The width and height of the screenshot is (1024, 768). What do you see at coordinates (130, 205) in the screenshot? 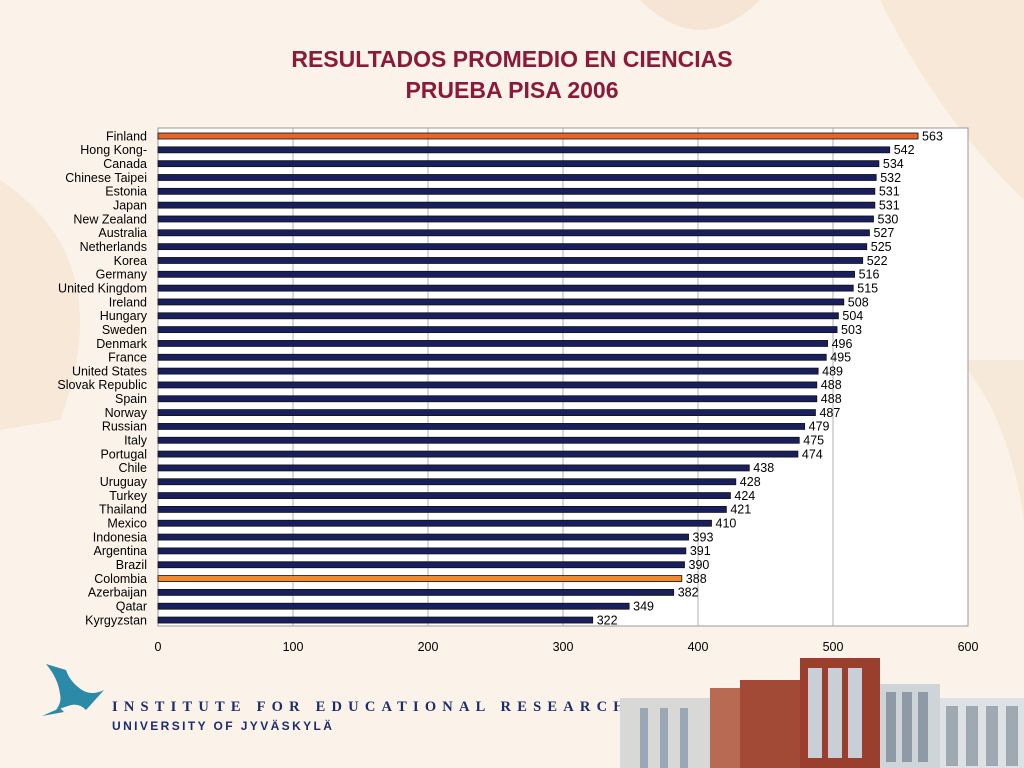
I see `category-label: Japan` at bounding box center [130, 205].